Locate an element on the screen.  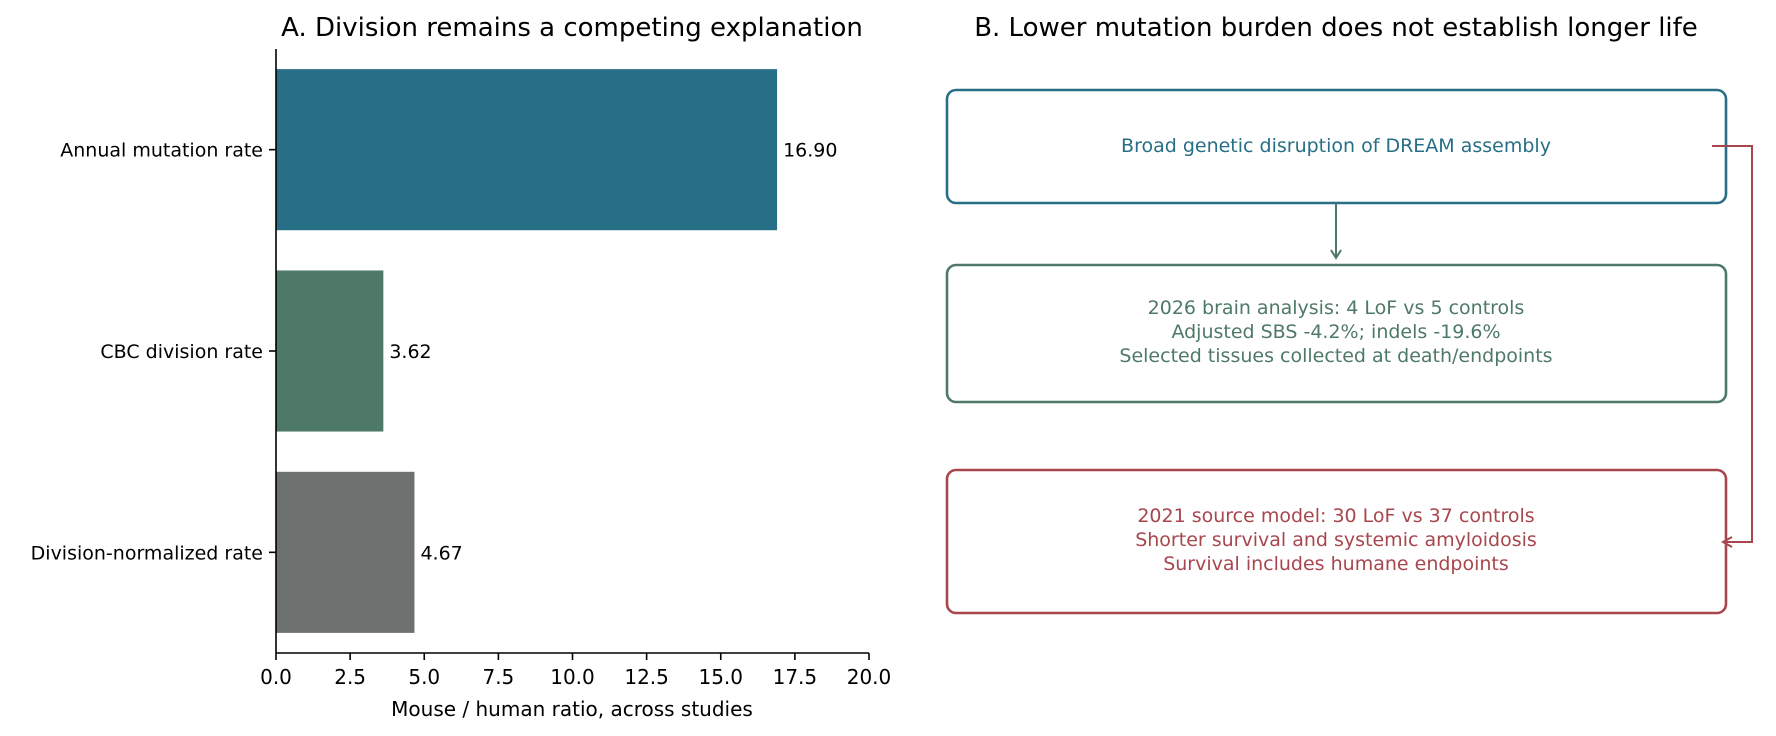
x-tick-label: 5.0 is located at coordinates (424, 677).